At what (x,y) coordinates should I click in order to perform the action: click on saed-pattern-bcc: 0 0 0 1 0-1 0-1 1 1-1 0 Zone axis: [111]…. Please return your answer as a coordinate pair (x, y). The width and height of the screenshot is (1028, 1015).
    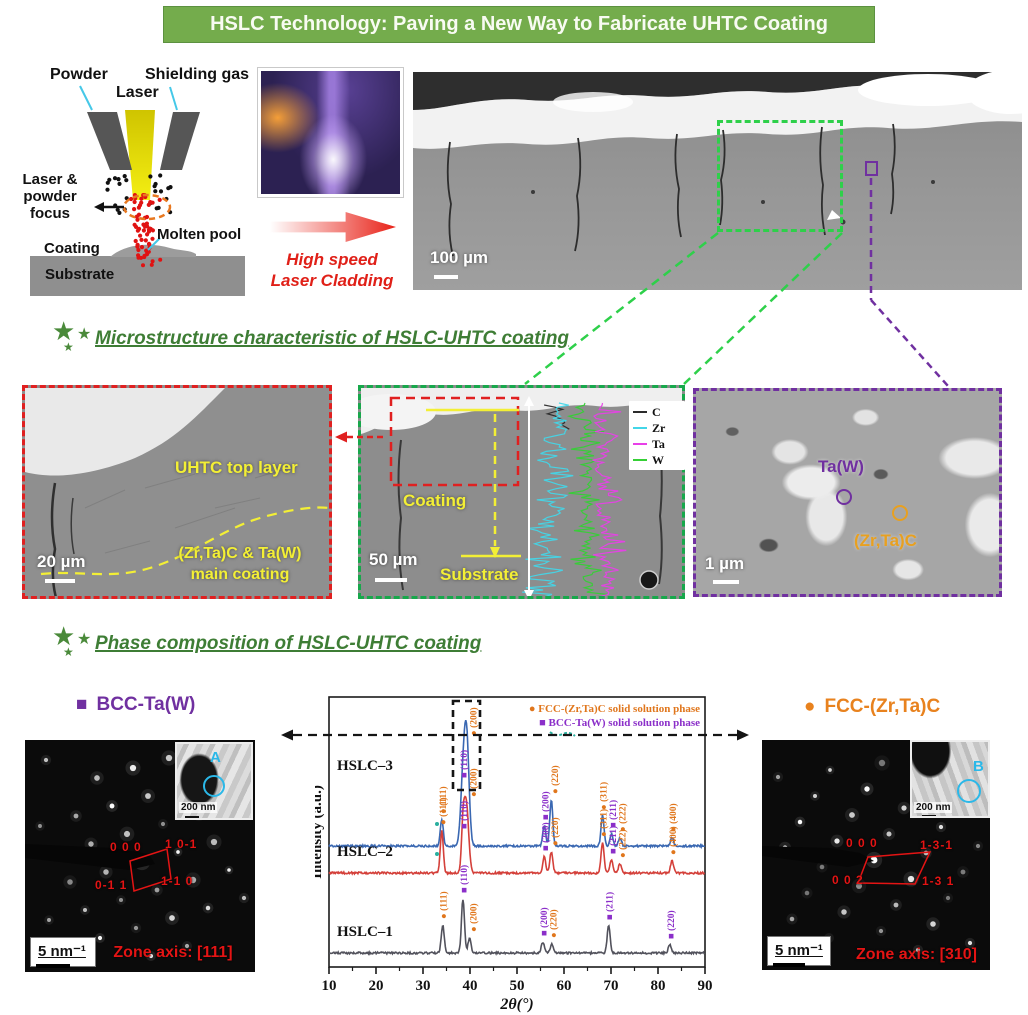
    Looking at the image, I should click on (140, 856).